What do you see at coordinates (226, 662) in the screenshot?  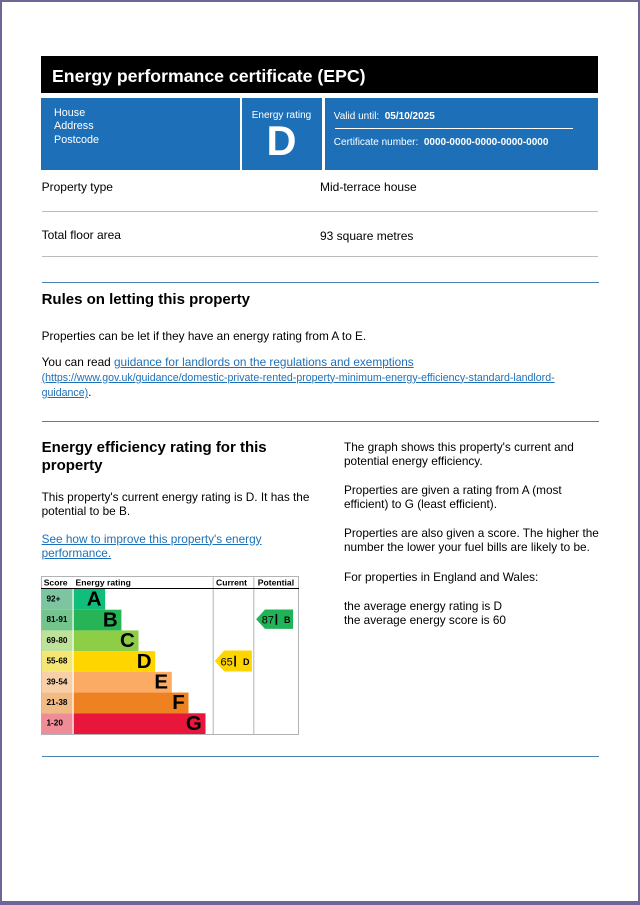 I see `svg-text: 65` at bounding box center [226, 662].